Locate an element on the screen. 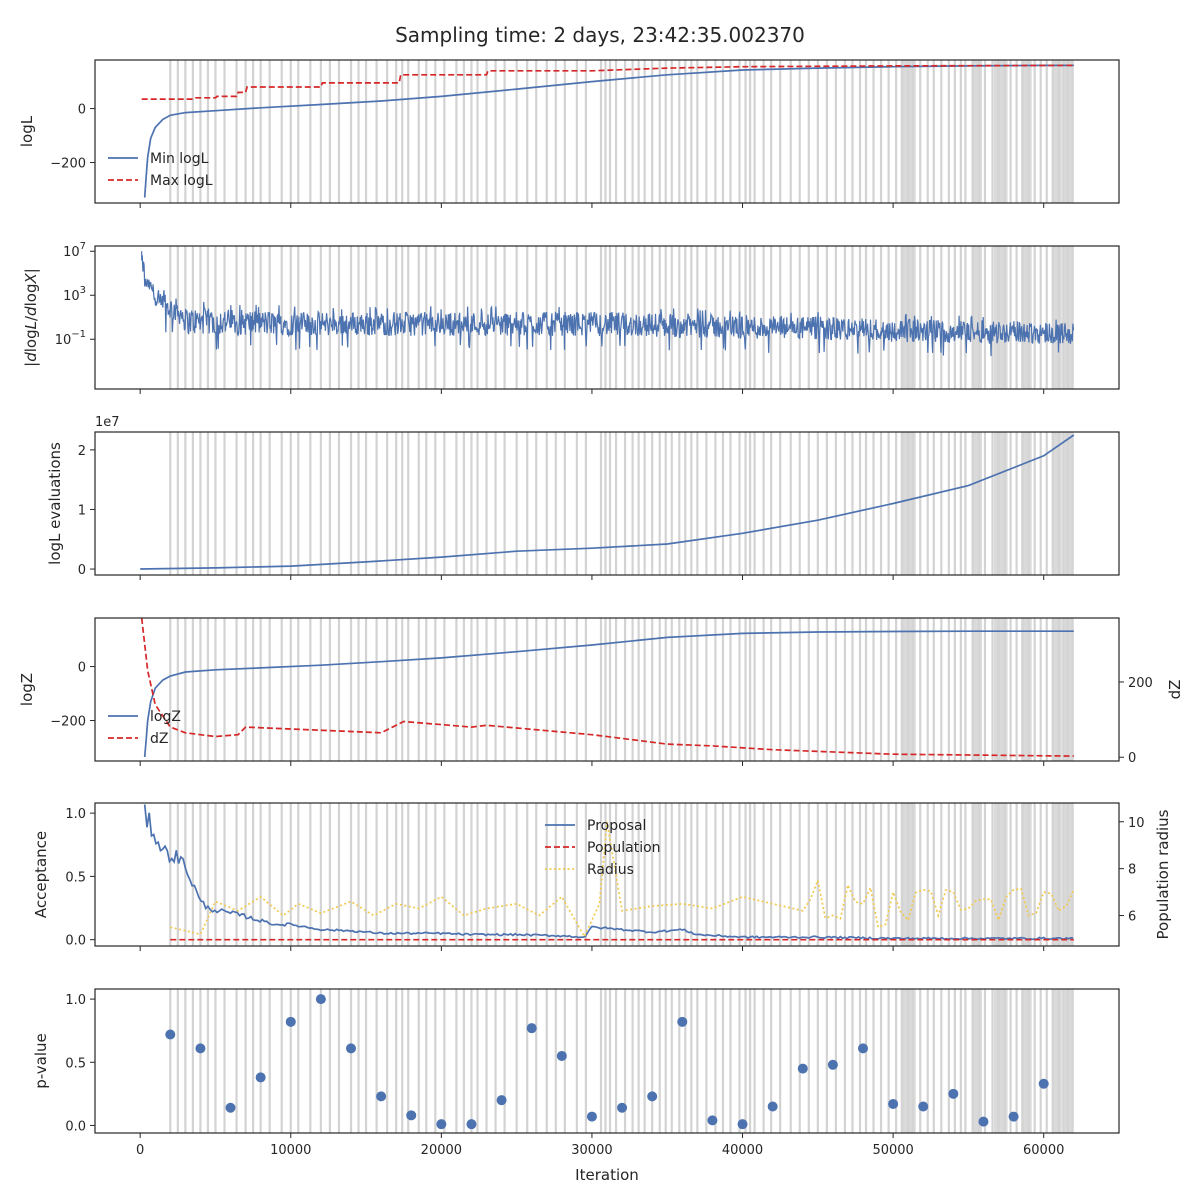  y-axis-label: |dlogL/dlogX| is located at coordinates (31, 317).